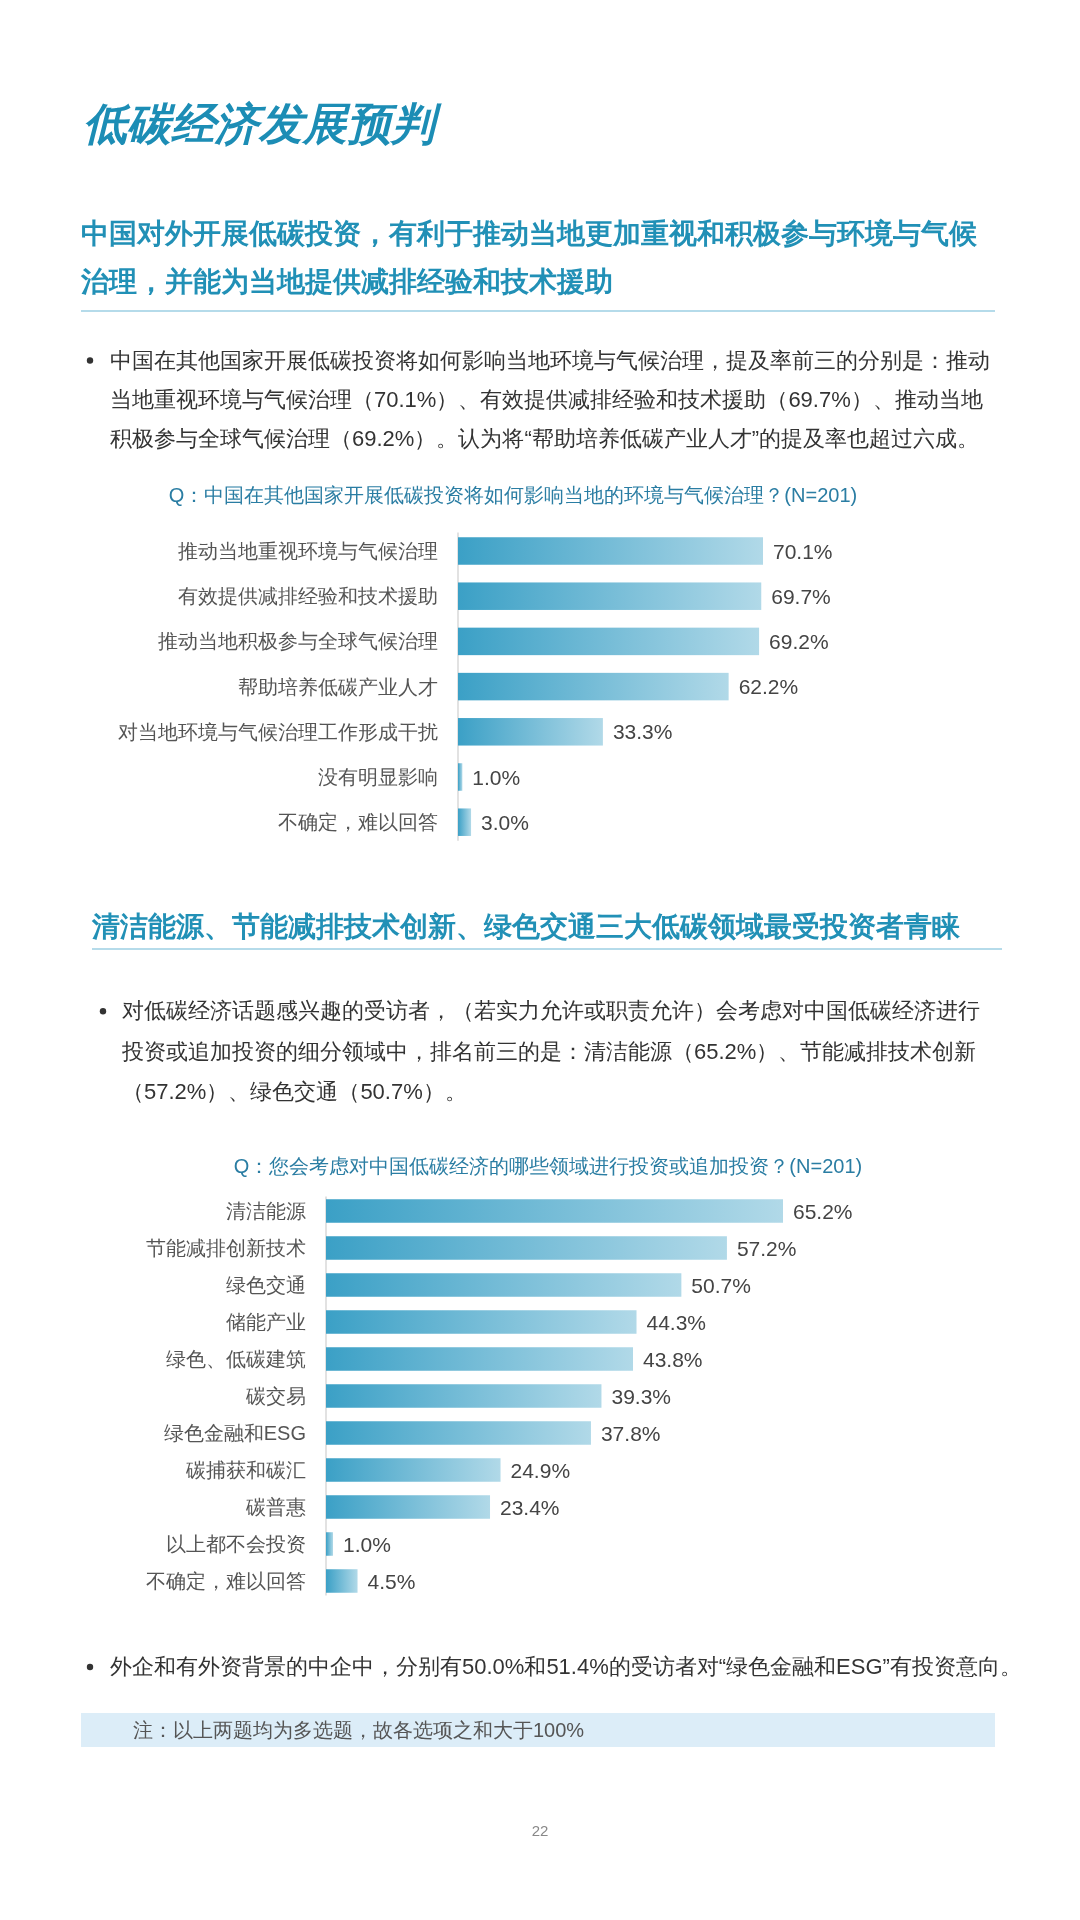 The height and width of the screenshot is (1920, 1080). What do you see at coordinates (298, 641) in the screenshot?
I see `y-tick-label: 推动当地积极参与全球气候治理` at bounding box center [298, 641].